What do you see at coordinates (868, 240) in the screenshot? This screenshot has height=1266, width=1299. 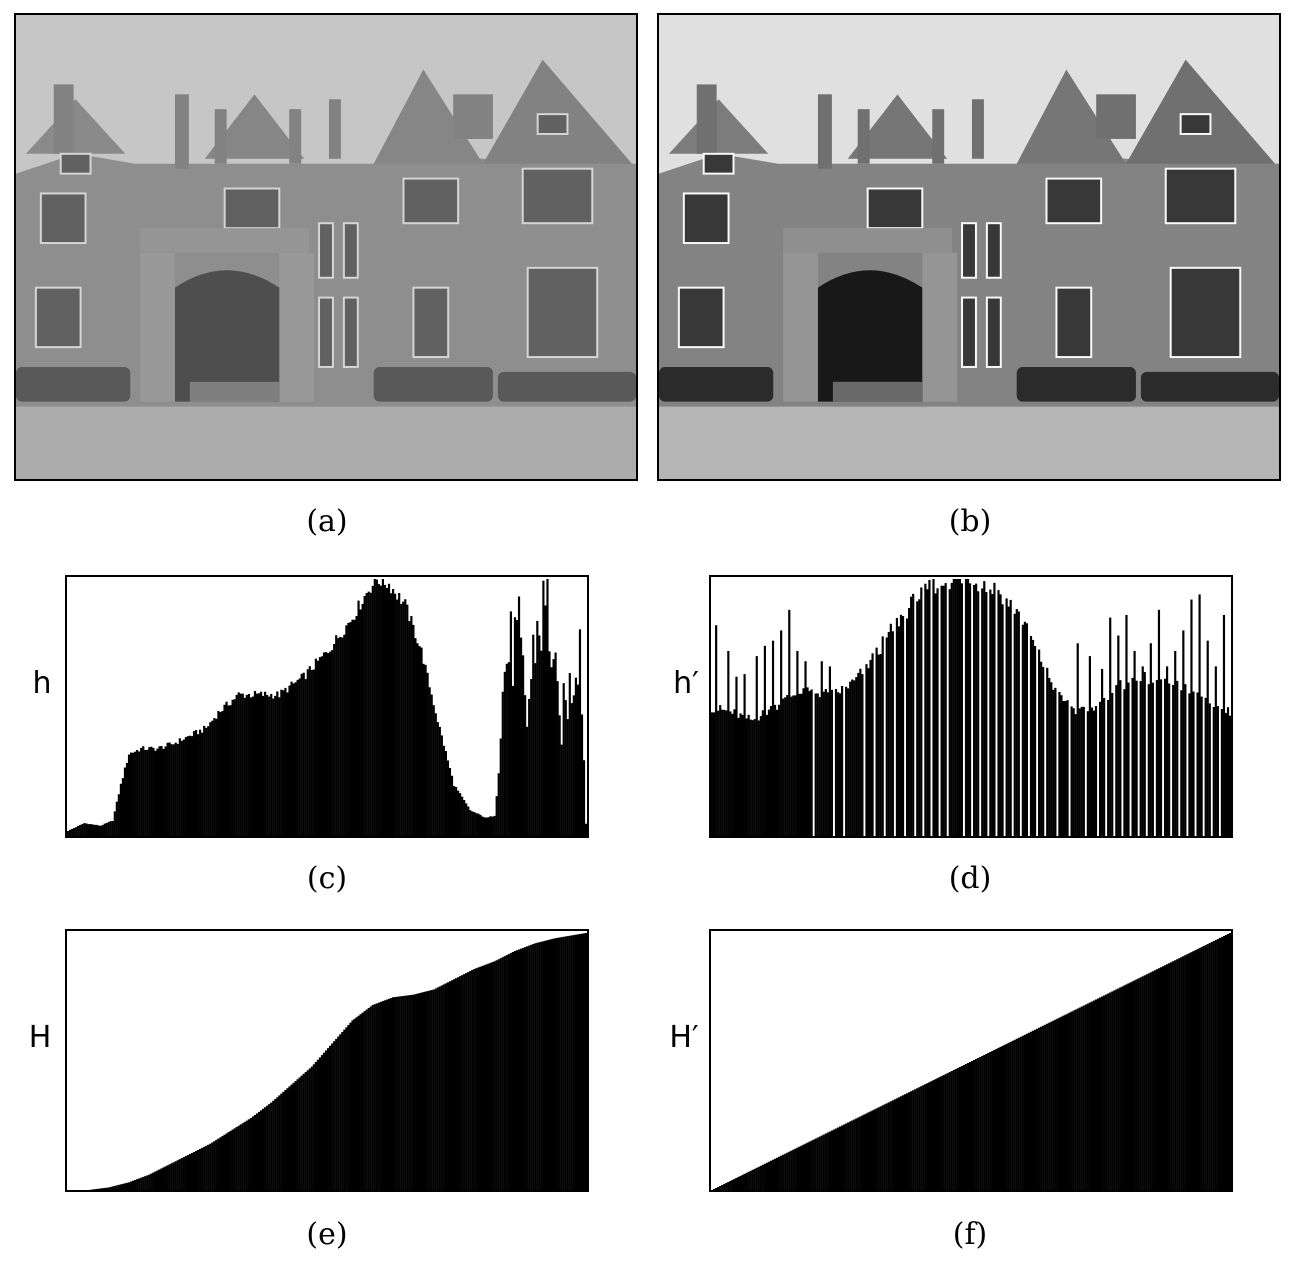 I see `balcony` at bounding box center [868, 240].